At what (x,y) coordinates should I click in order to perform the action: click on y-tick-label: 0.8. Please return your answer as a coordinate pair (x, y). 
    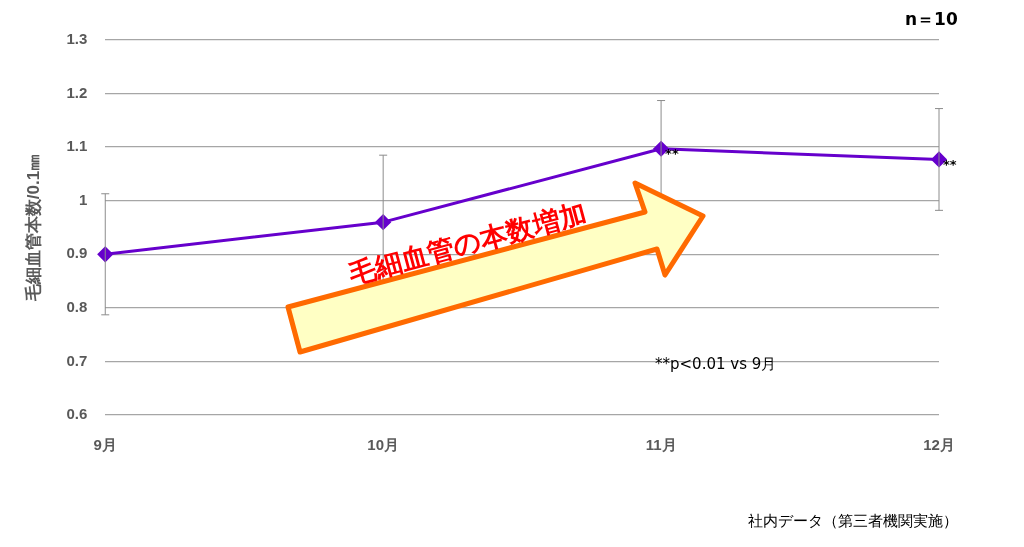
    Looking at the image, I should click on (77, 306).